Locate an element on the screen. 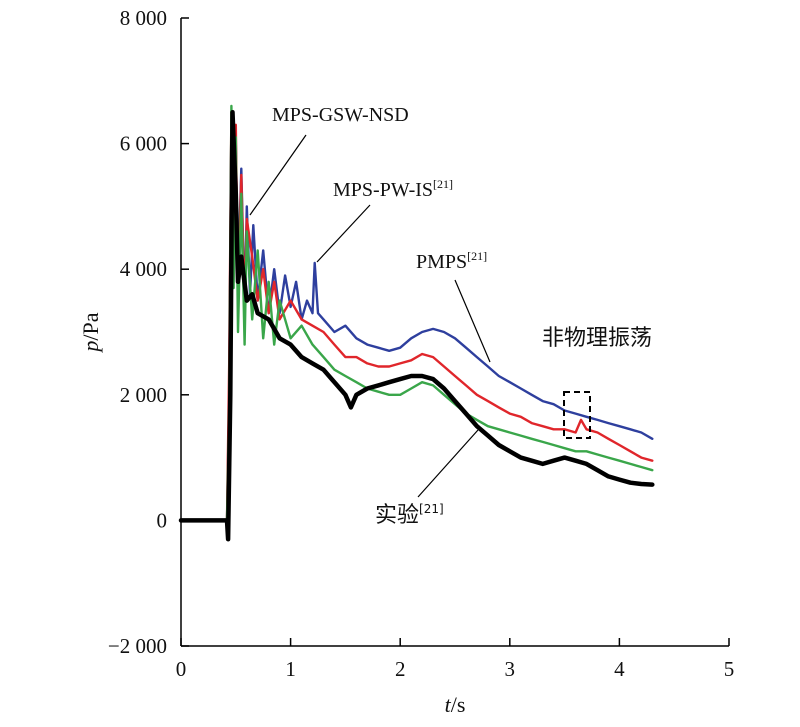 The width and height of the screenshot is (800, 727). y-tick-label: 8 000 is located at coordinates (143, 18).